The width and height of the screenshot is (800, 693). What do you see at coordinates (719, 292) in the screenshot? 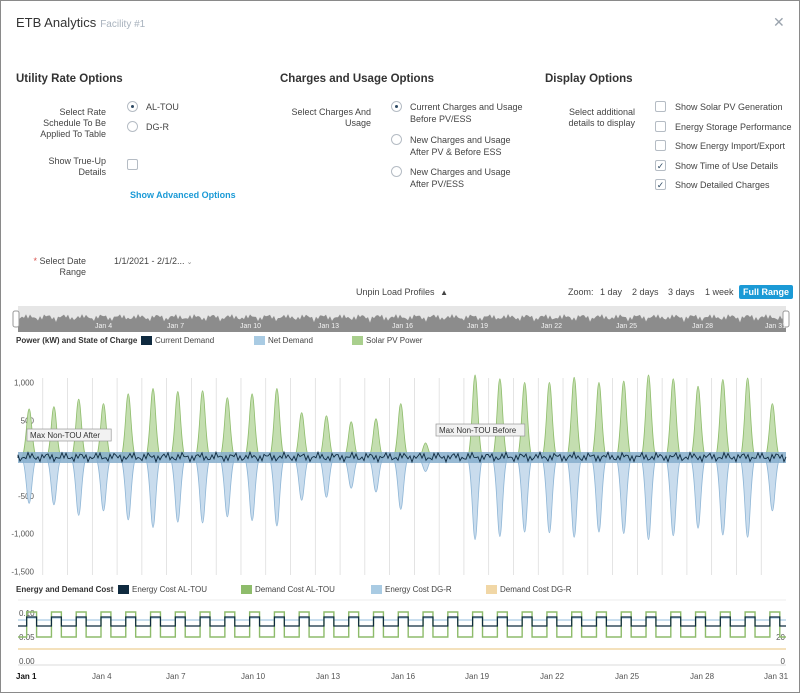
I see `zoom-option-3: 1 week` at bounding box center [719, 292].